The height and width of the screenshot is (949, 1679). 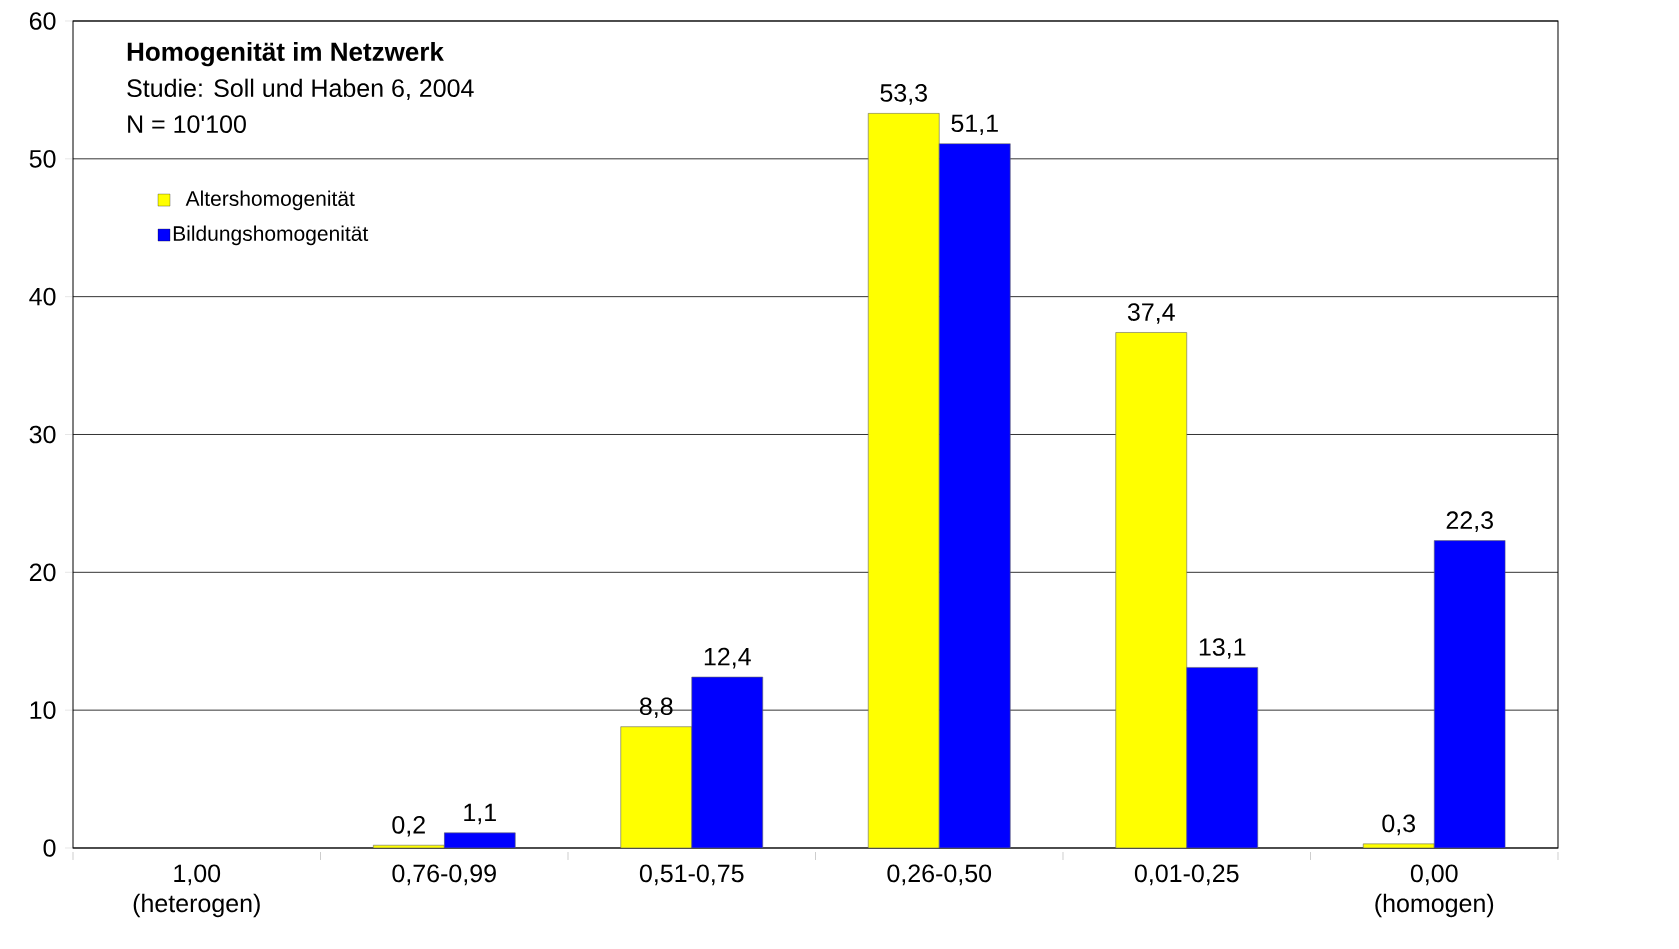 What do you see at coordinates (1469, 521) in the screenshot?
I see `data-label: 22,3` at bounding box center [1469, 521].